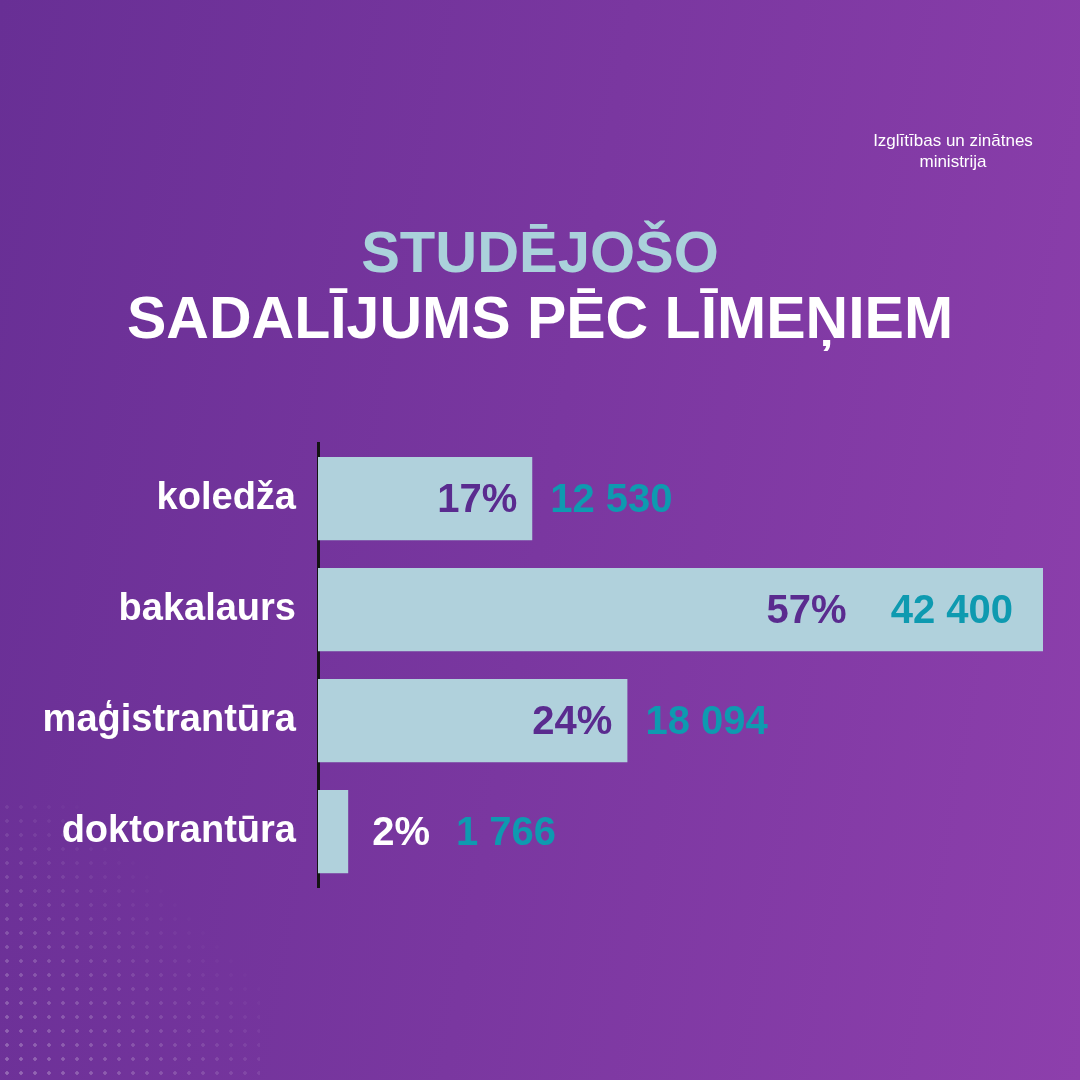  What do you see at coordinates (951, 608) in the screenshot?
I see `data-label: 42 400` at bounding box center [951, 608].